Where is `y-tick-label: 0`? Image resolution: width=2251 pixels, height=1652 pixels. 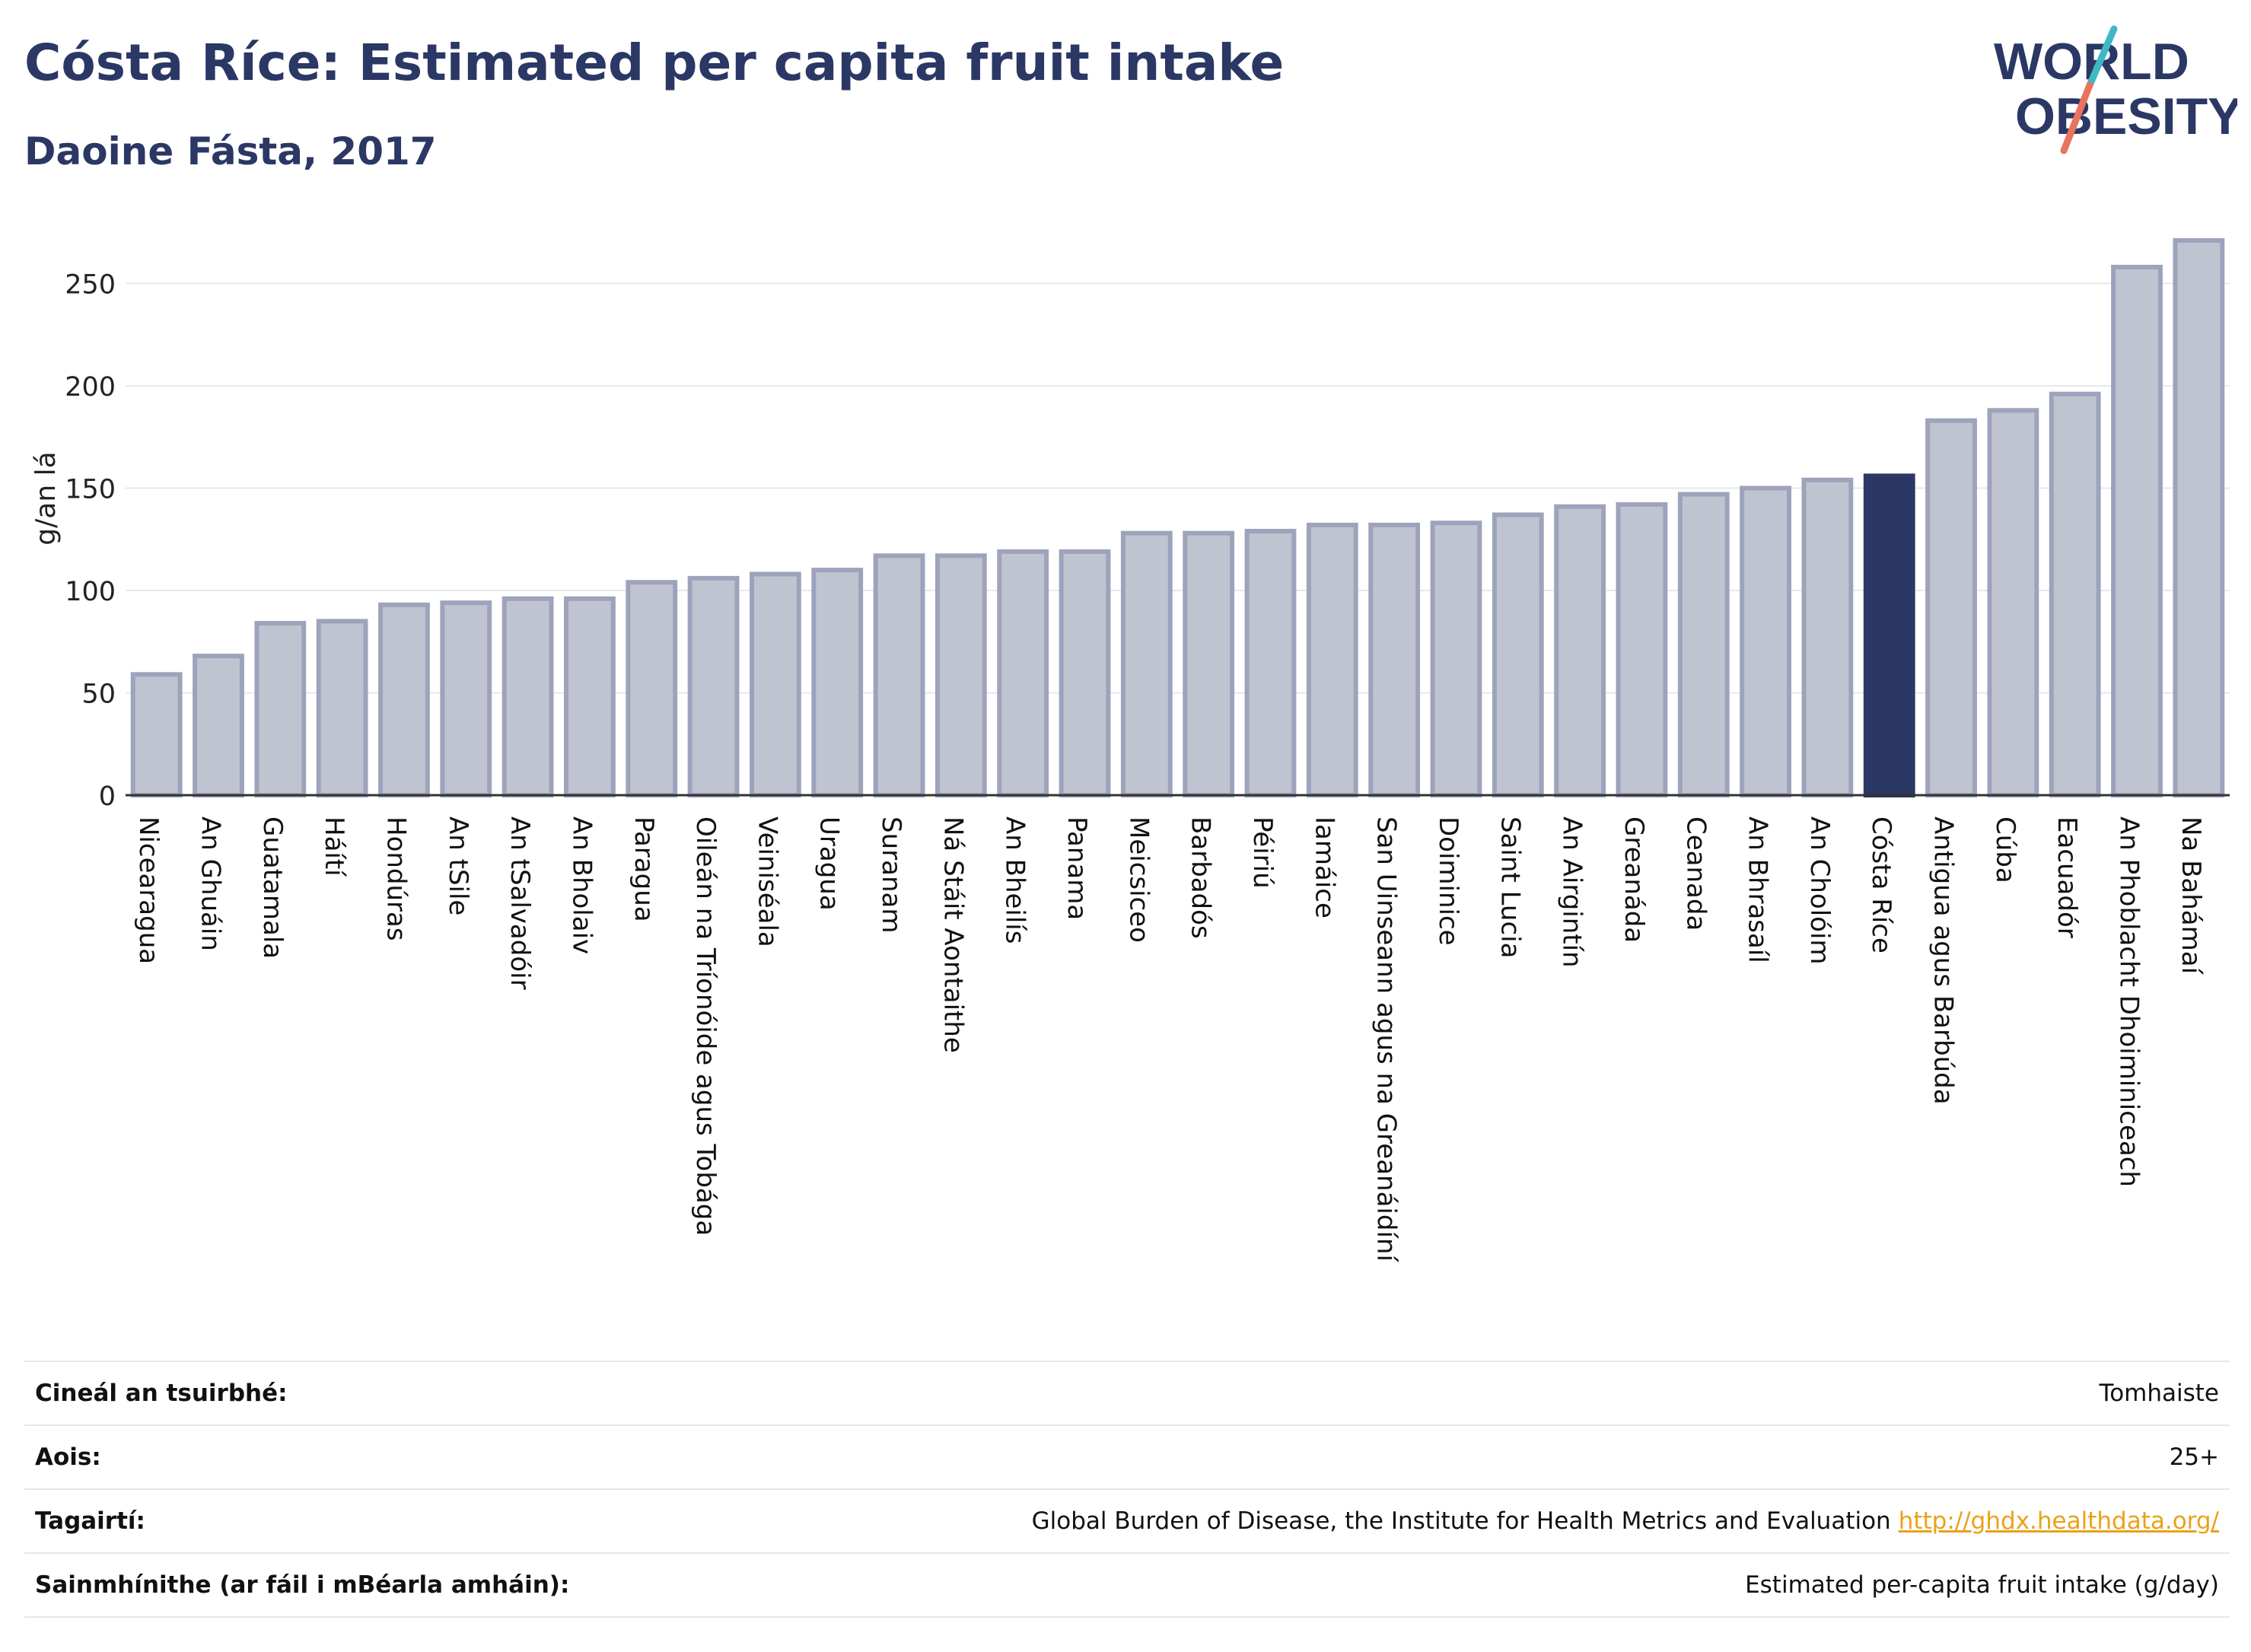
y-tick-label: 0 is located at coordinates (107, 796).